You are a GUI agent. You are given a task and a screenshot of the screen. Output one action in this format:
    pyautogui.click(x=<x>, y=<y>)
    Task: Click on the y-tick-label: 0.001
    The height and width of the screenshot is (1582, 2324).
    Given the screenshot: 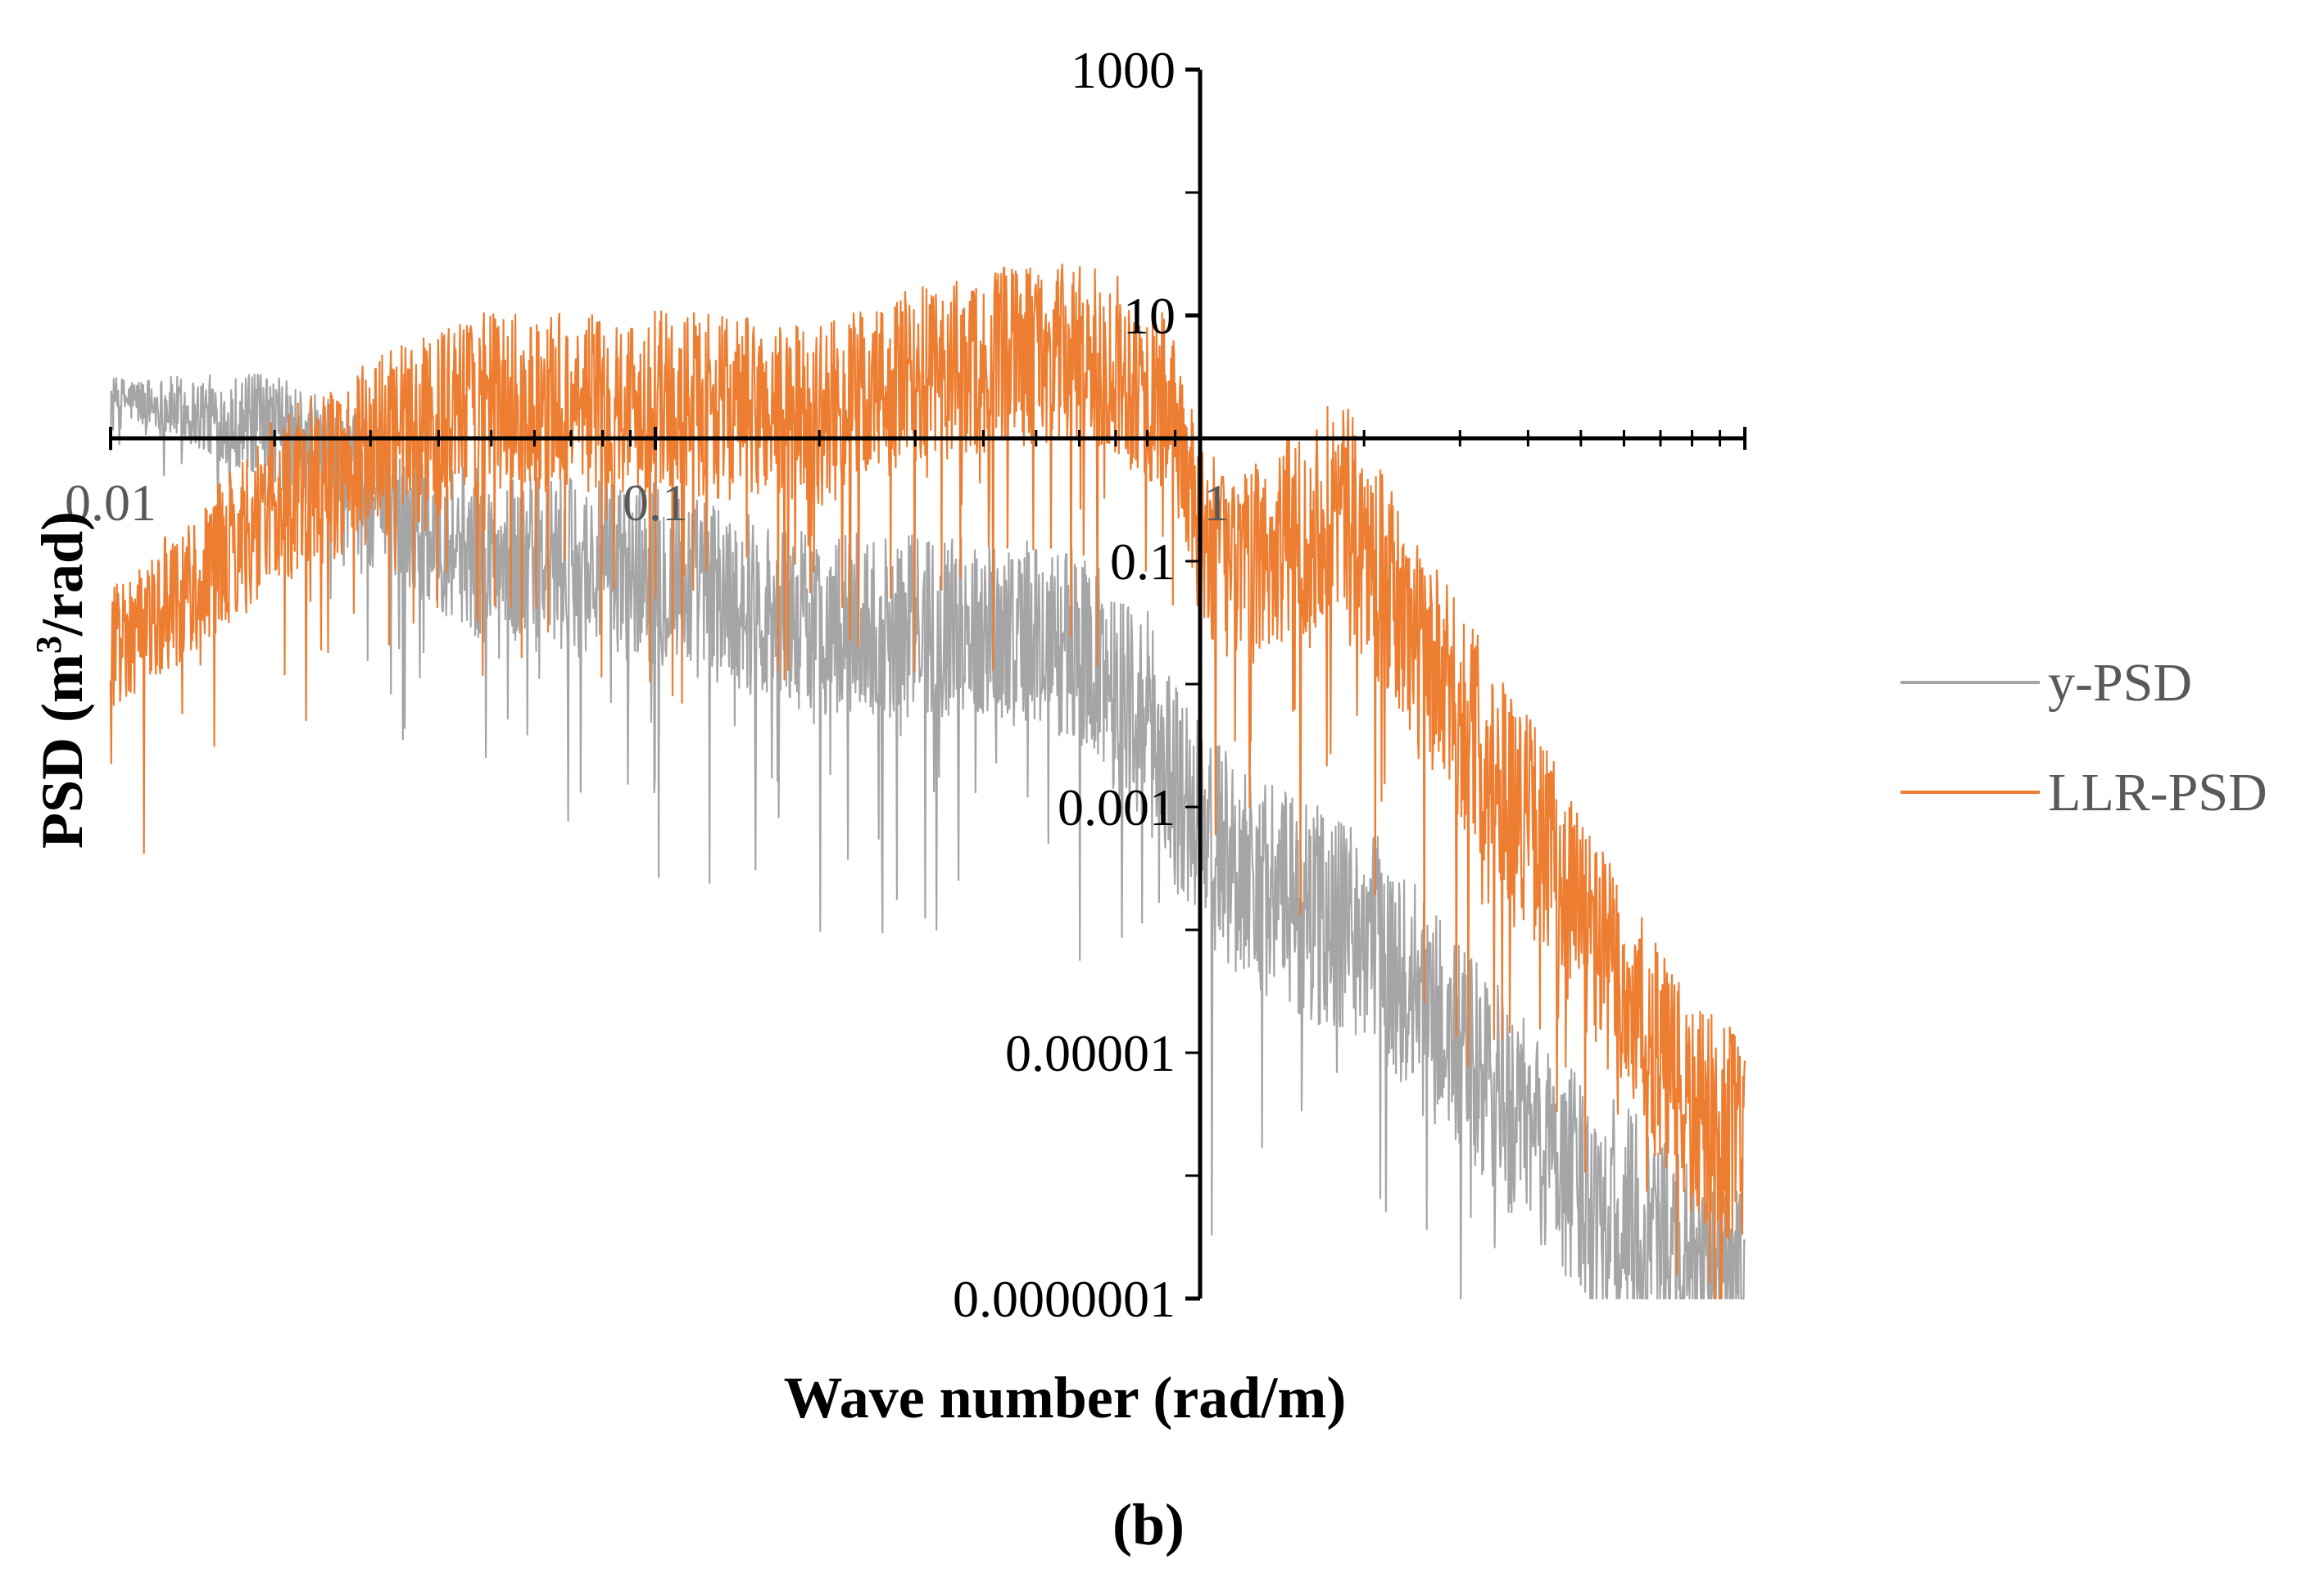 What is the action you would take?
    pyautogui.click(x=1117, y=807)
    